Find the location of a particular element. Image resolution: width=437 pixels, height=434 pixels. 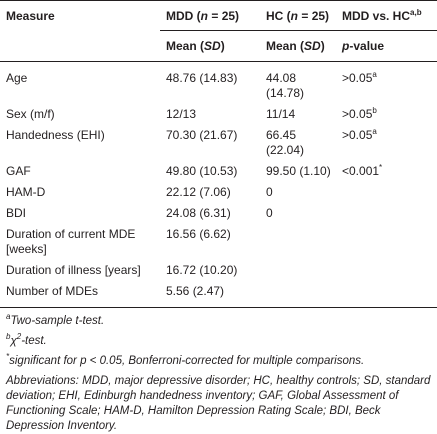

table-row: BDI 24.08 (6.31) 0 is located at coordinates (218, 212).